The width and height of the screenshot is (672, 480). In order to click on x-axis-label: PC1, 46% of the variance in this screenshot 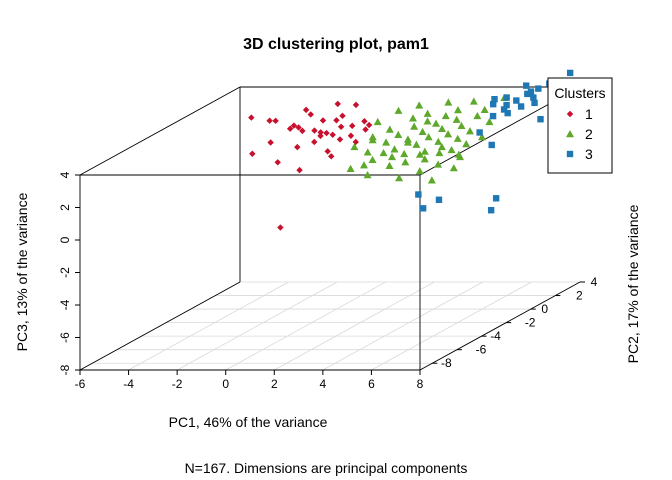, I will do `click(248, 422)`.